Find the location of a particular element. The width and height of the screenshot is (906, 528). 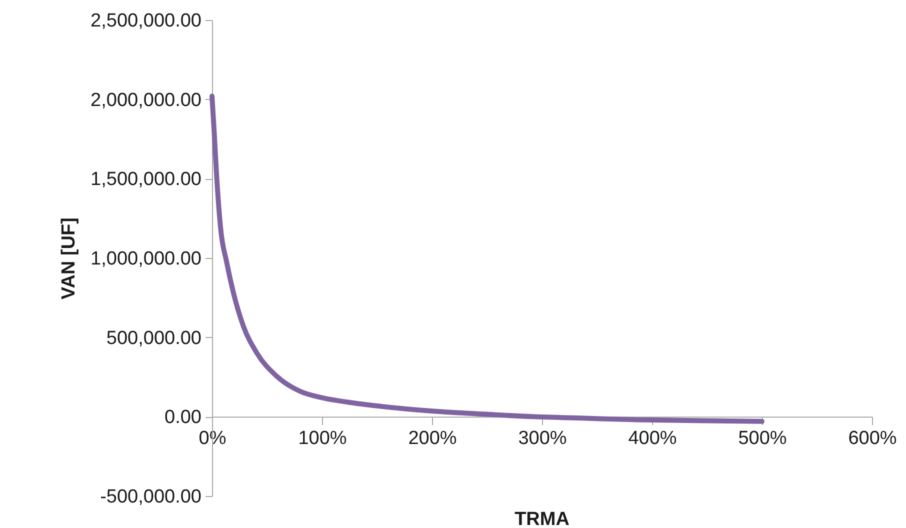

y-tick-label: -500,000.00 is located at coordinates (151, 497).